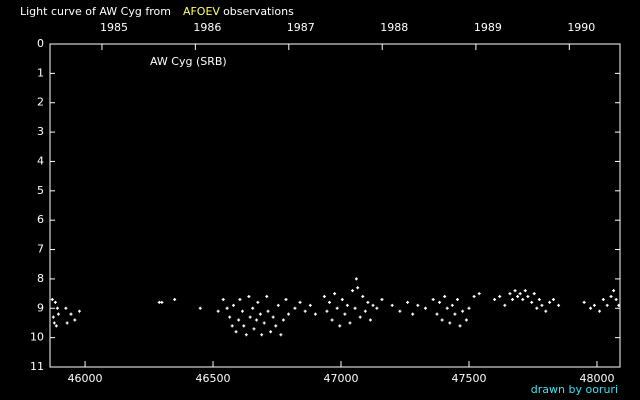  Describe the element at coordinates (213, 378) in the screenshot. I see `x-tick-label: 46500` at that location.